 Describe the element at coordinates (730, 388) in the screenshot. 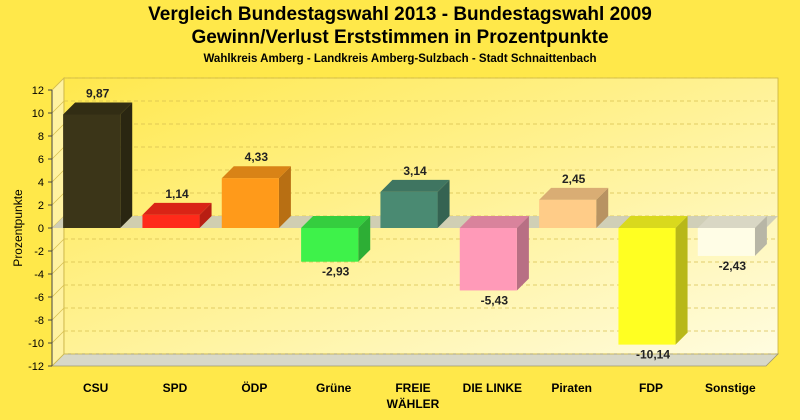

I see `x-tick-label: Sonstige` at that location.